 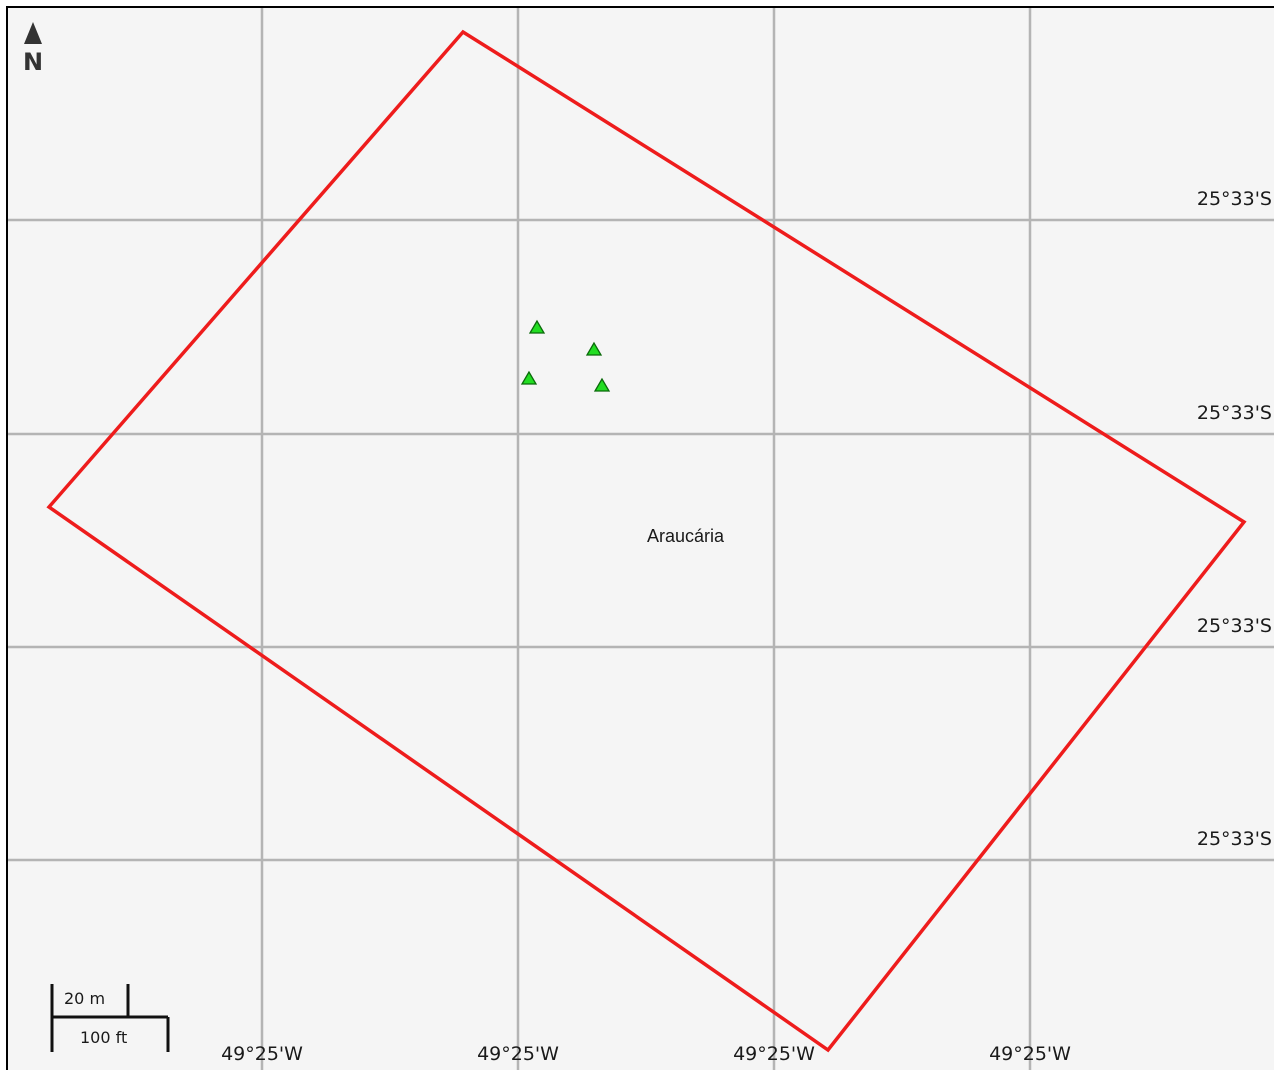 What do you see at coordinates (84, 998) in the screenshot?
I see `scale-metric-label: 20 m` at bounding box center [84, 998].